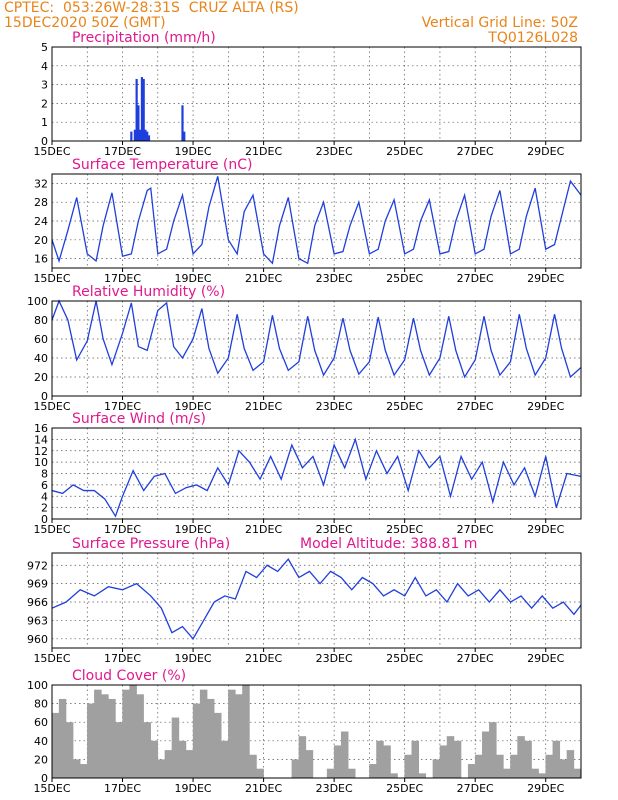 This screenshot has height=800, width=618. What do you see at coordinates (41, 221) in the screenshot?
I see `y-tick-label: 24` at bounding box center [41, 221].